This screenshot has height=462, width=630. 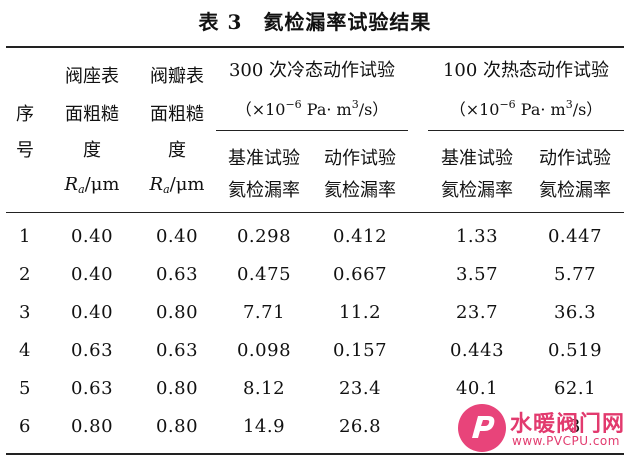 I want to click on header-disc-2: 面粗糙, so click(x=177, y=114).